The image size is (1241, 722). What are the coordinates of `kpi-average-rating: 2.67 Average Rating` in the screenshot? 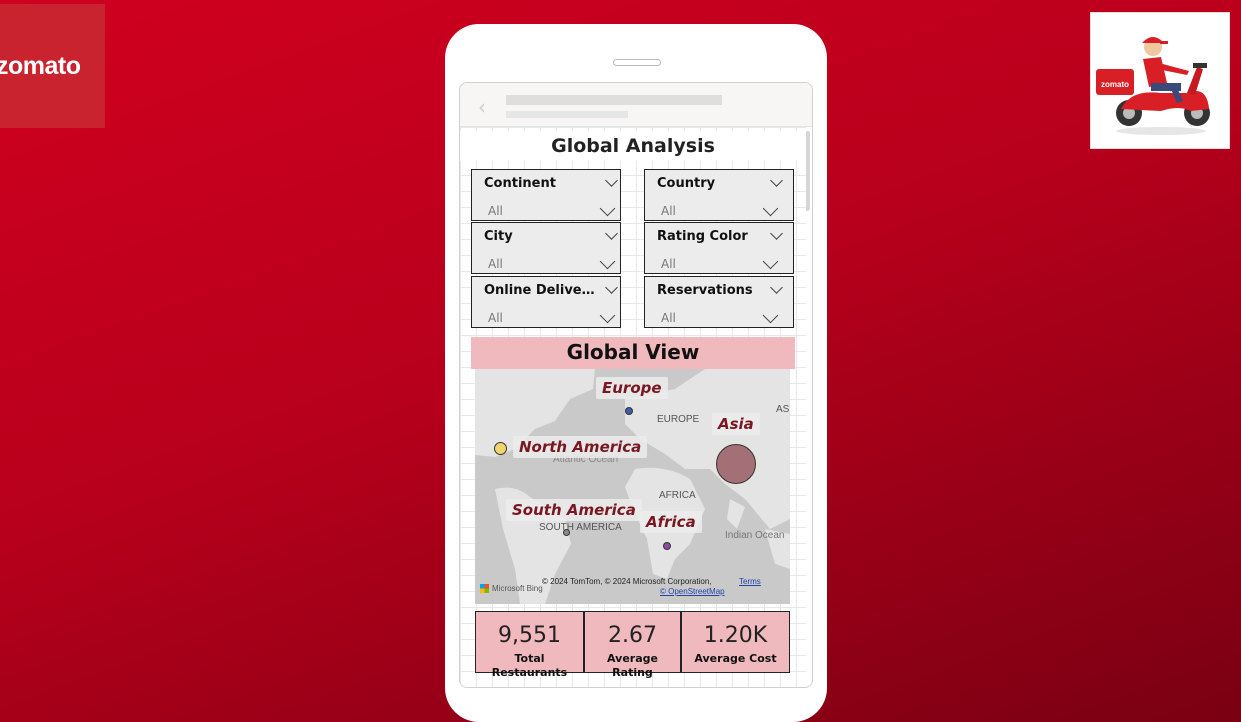 It's located at (632, 645).